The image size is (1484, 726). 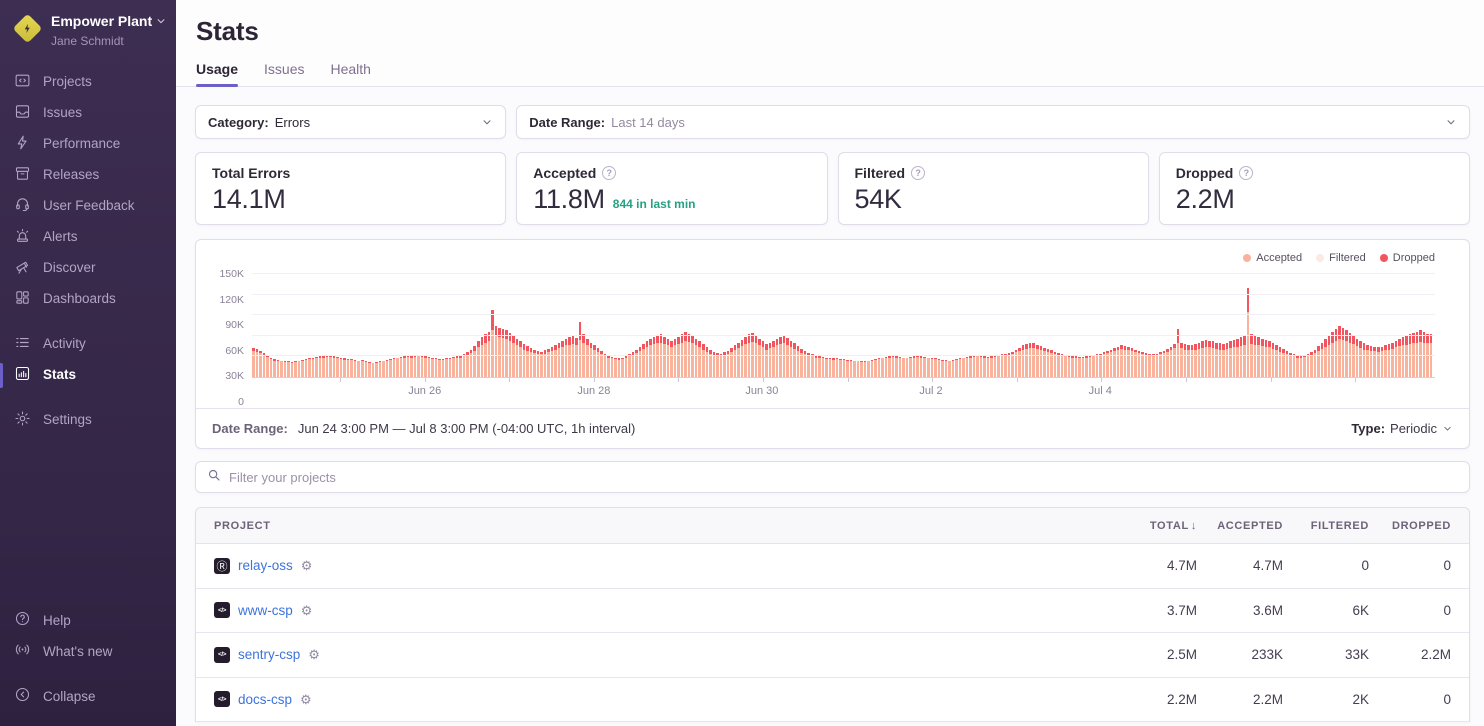 What do you see at coordinates (1356, 655) in the screenshot?
I see `filtered-cell: 33K` at bounding box center [1356, 655].